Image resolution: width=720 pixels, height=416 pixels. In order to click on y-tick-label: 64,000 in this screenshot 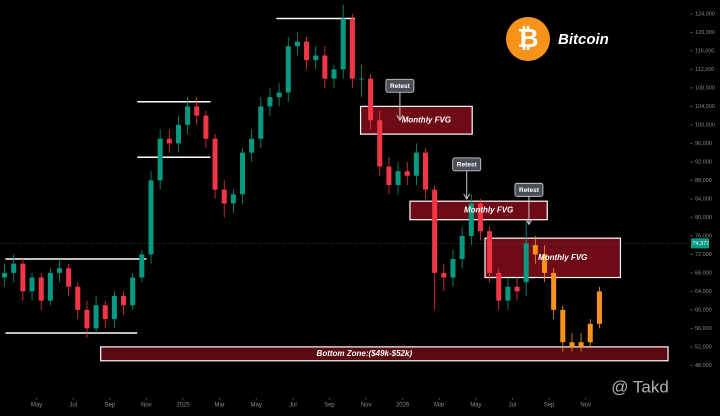, I will do `click(703, 292)`.